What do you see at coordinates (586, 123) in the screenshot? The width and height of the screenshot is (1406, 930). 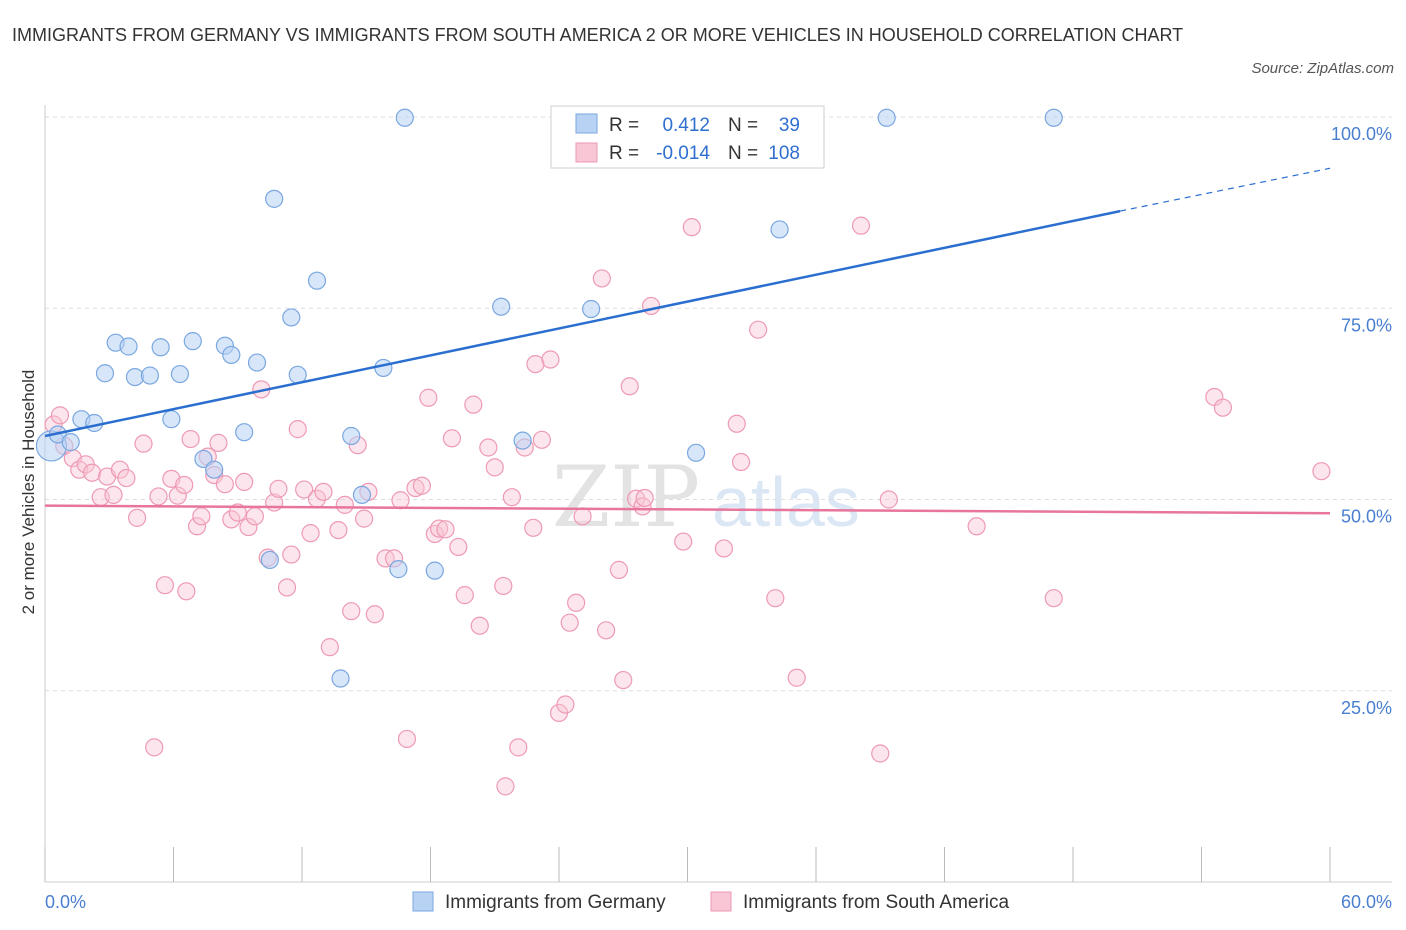 I see `legend-swatch-germany` at bounding box center [586, 123].